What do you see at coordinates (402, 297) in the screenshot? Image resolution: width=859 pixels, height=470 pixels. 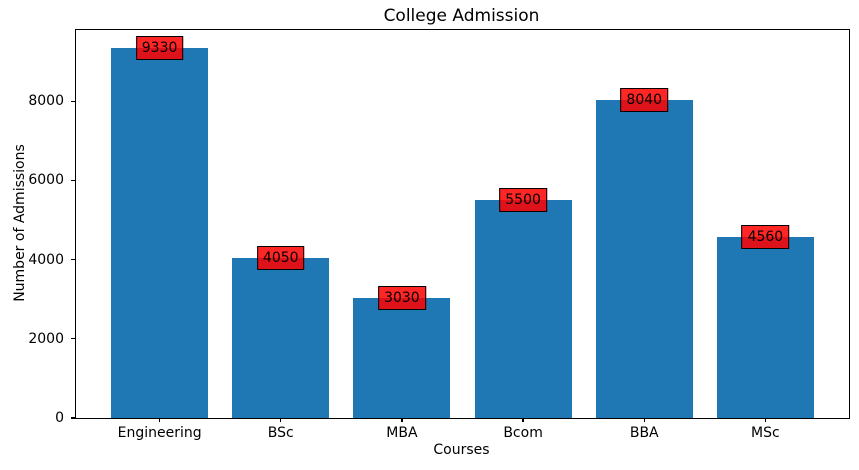 I see `bar-value-label: 3030` at bounding box center [402, 297].